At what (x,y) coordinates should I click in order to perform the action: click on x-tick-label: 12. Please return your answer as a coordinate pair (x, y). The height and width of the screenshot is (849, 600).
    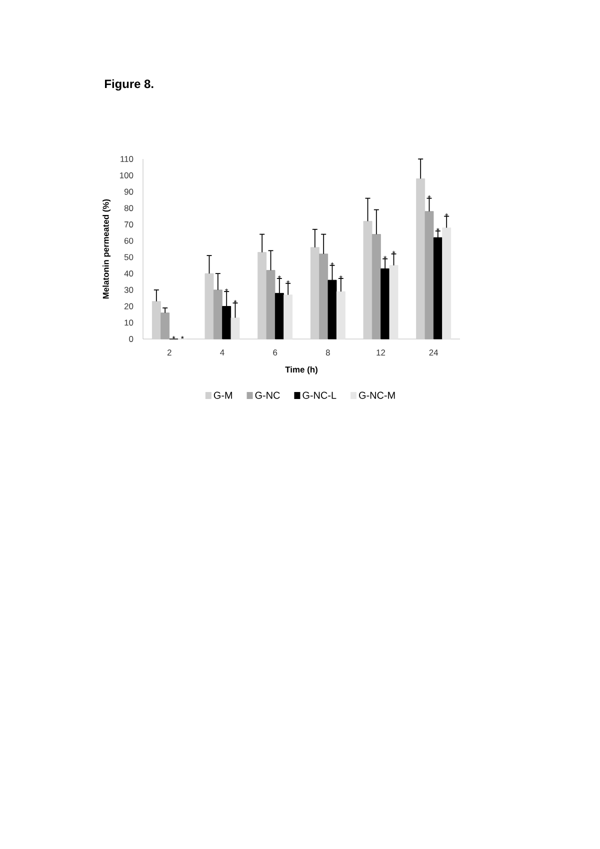
    Looking at the image, I should click on (381, 353).